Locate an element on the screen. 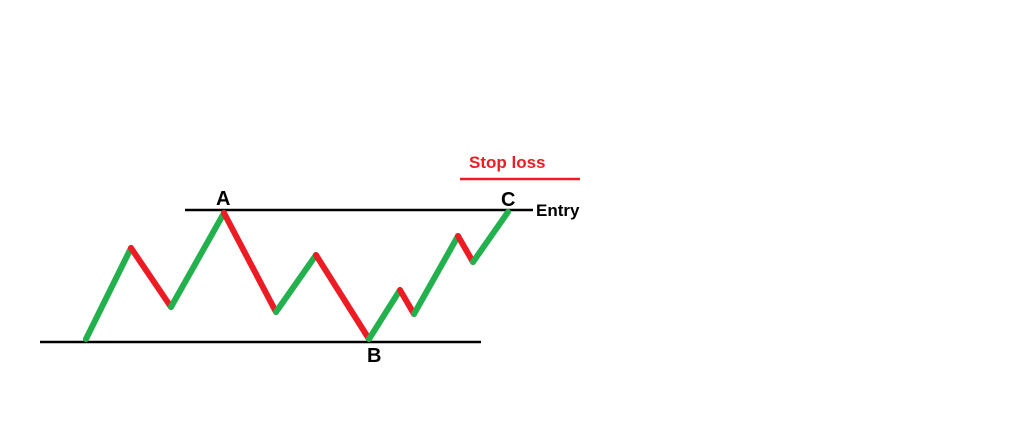  point-c-label: C is located at coordinates (508, 200).